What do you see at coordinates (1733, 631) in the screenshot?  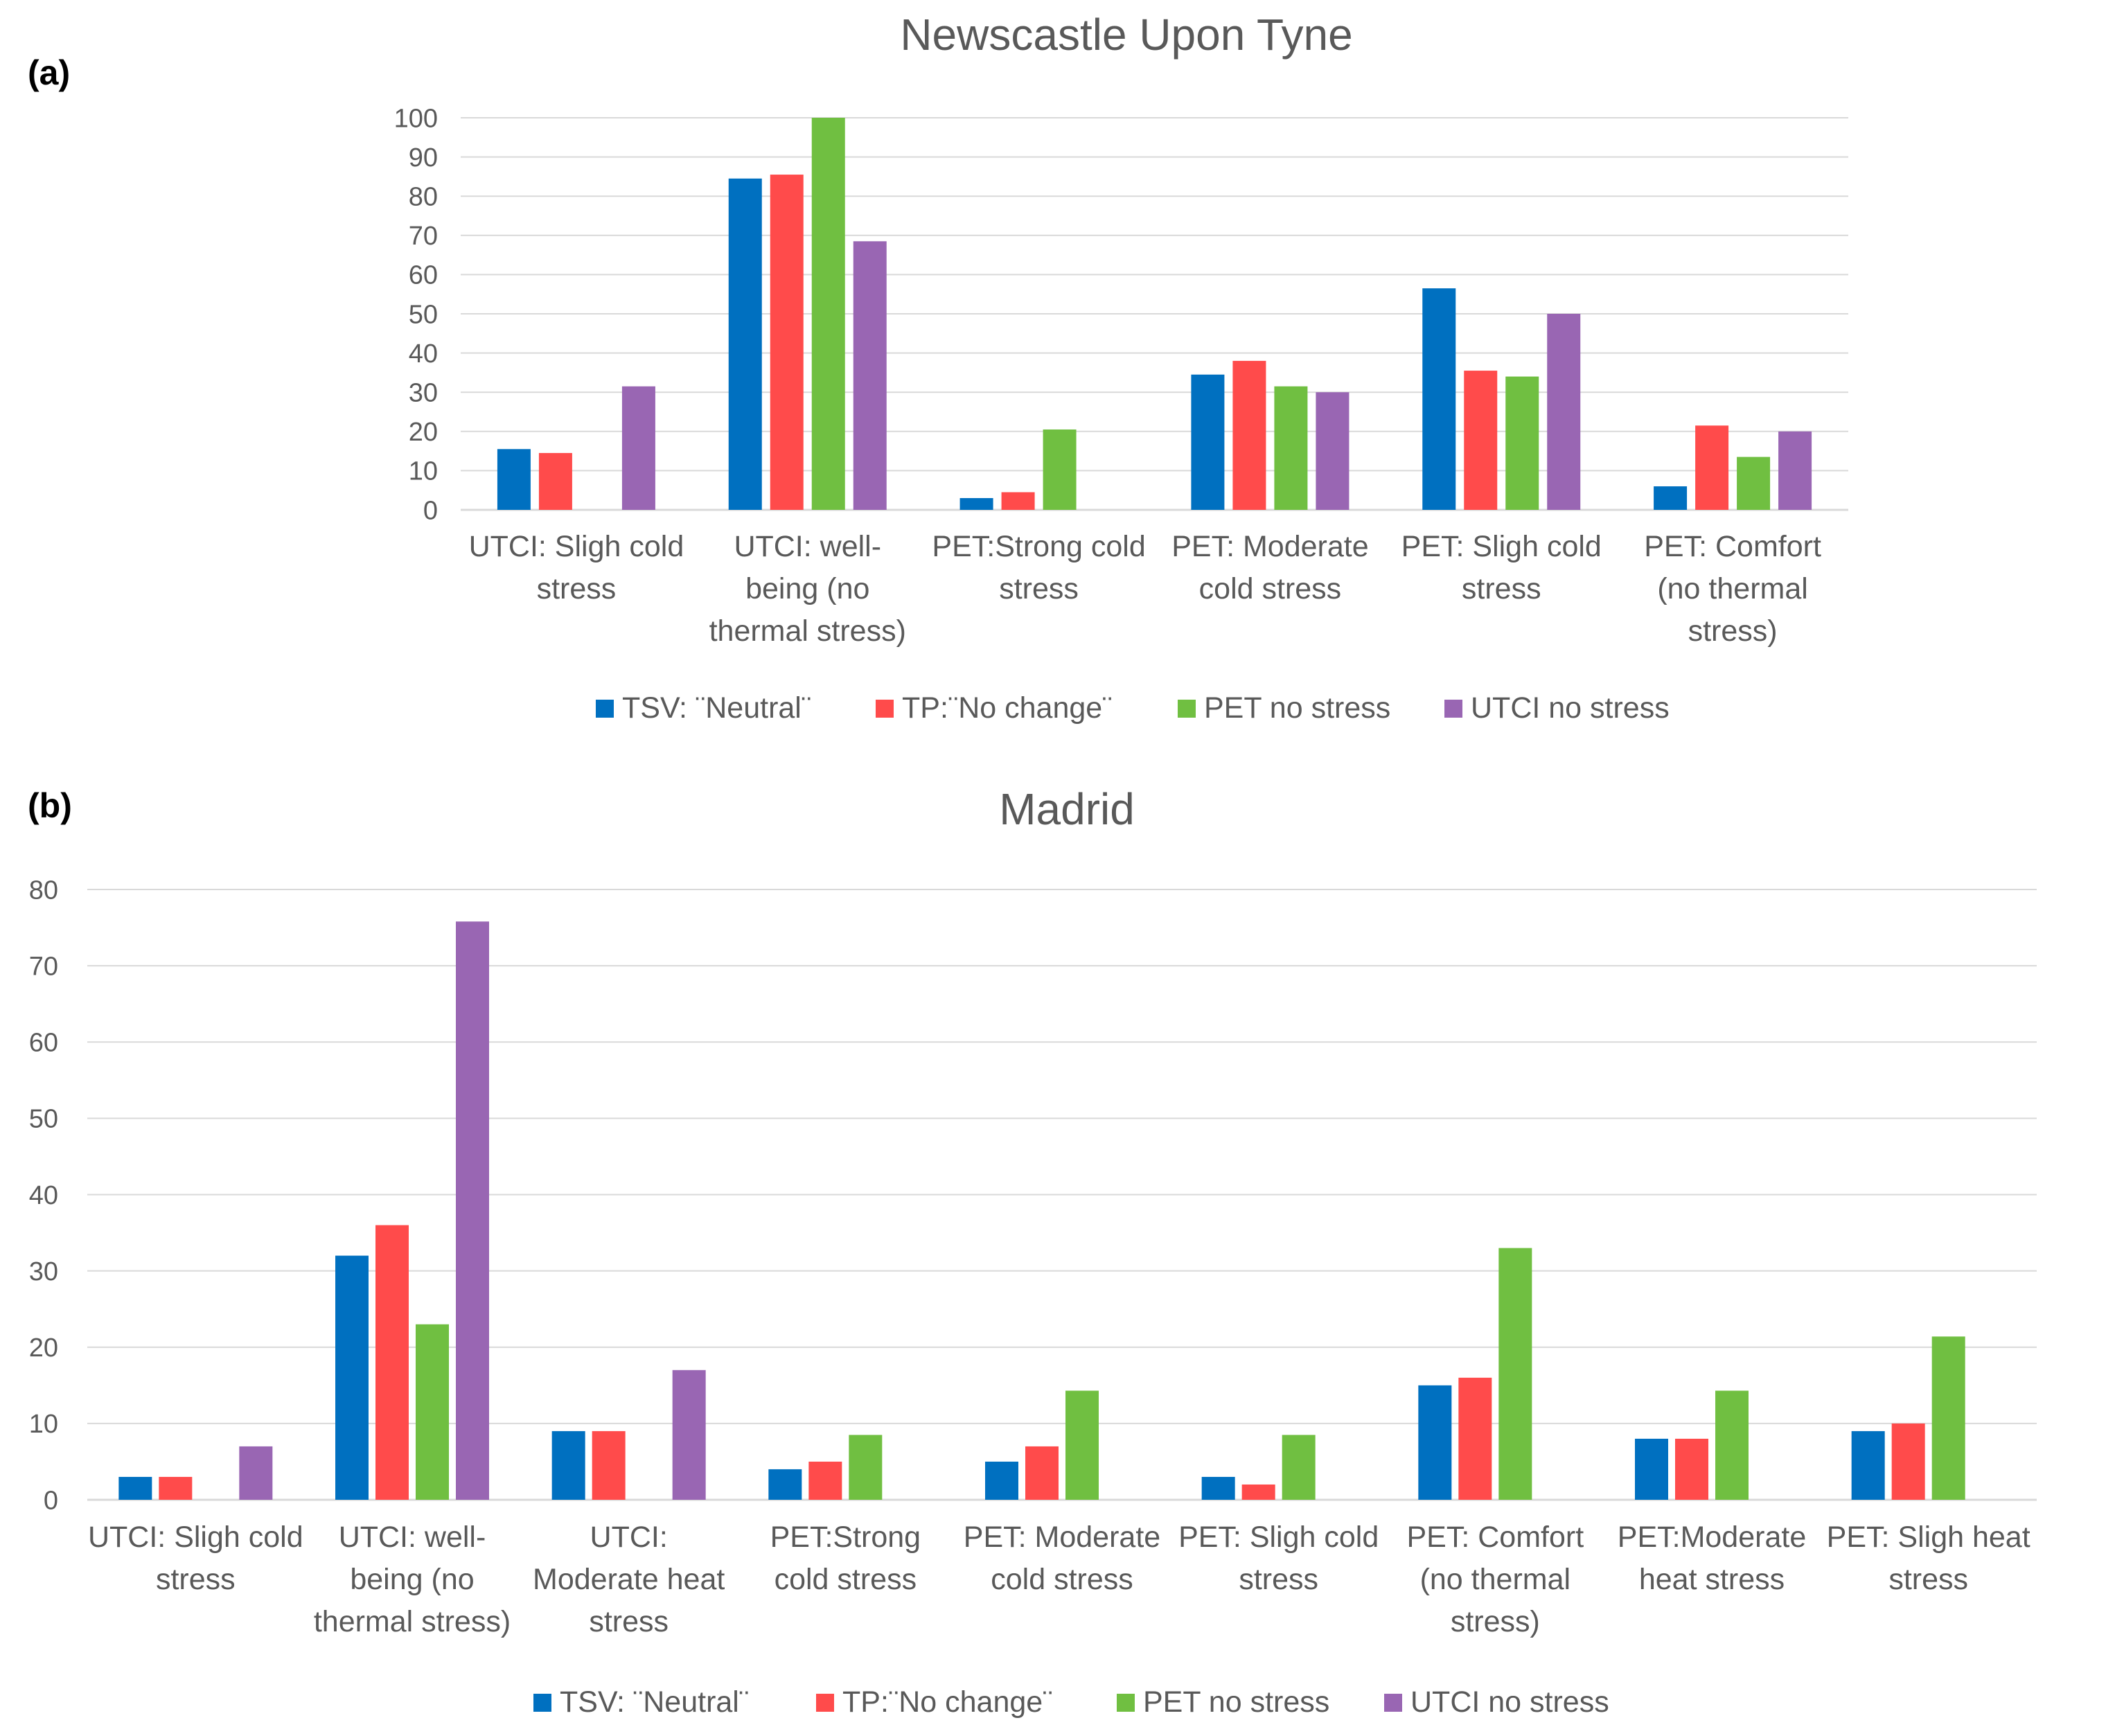 I see `category-label-line: stress)` at bounding box center [1733, 631].